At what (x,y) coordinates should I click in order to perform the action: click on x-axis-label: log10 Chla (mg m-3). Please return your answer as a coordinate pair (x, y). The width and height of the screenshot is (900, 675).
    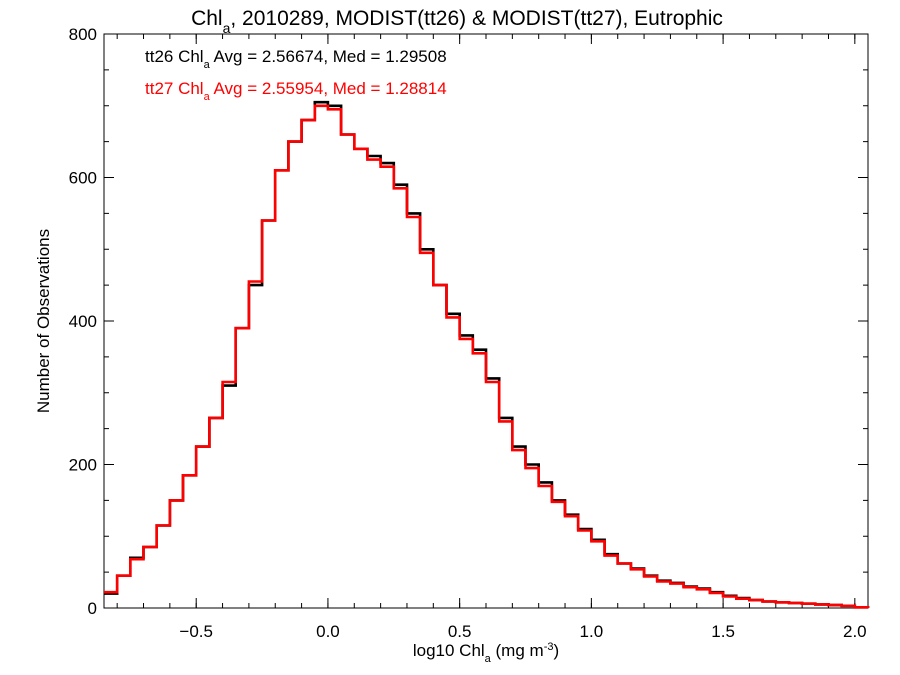
    Looking at the image, I should click on (486, 653).